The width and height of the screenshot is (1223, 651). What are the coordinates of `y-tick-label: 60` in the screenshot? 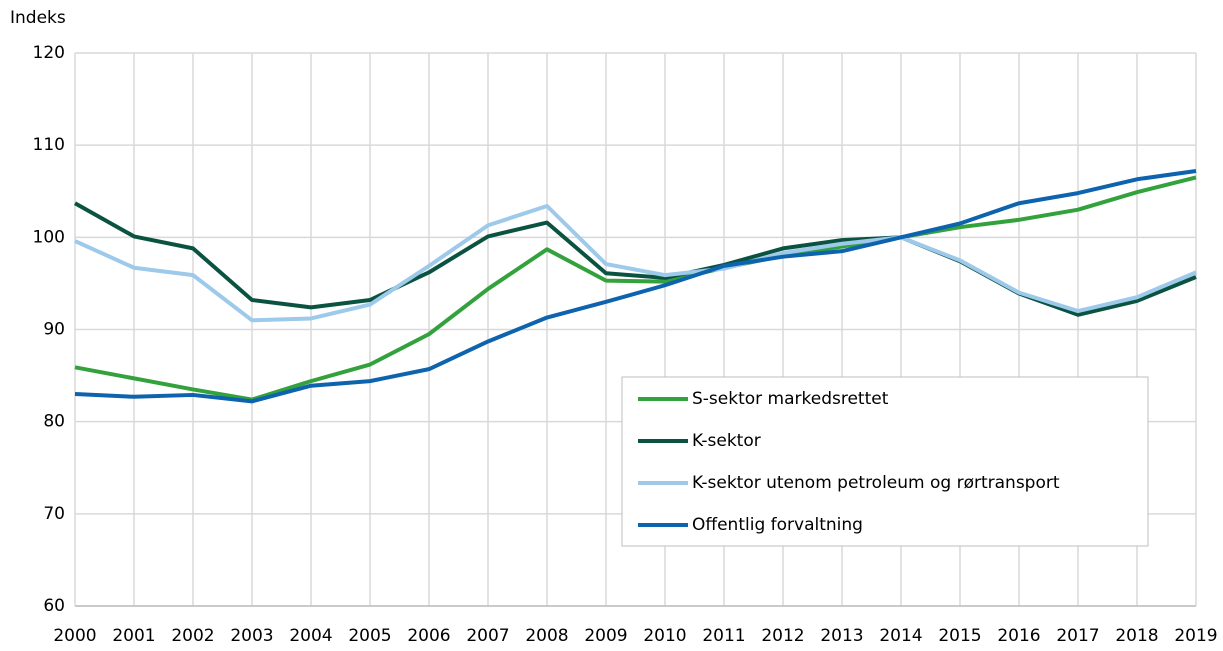 It's located at (54, 606).